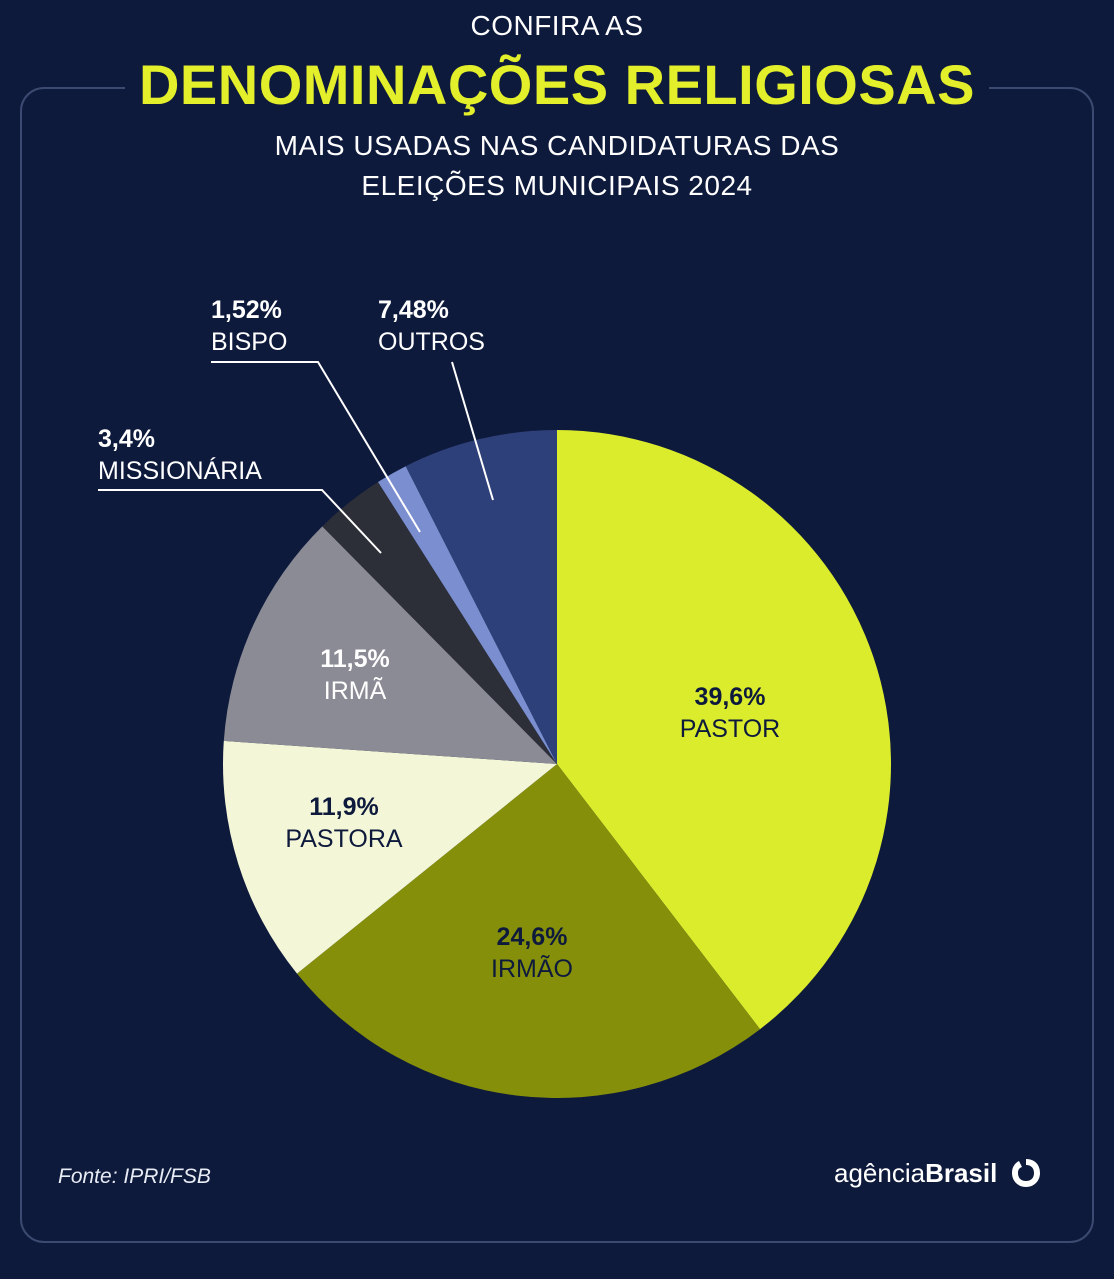 The width and height of the screenshot is (1114, 1279). I want to click on leader-line-missionaria, so click(240, 521).